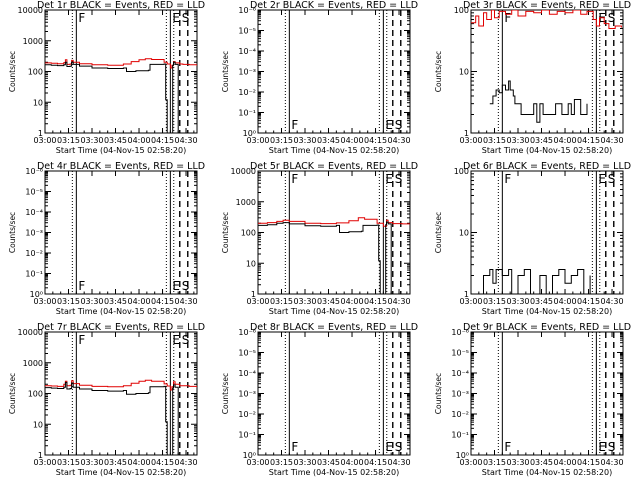 The image size is (640, 485). What do you see at coordinates (249, 133) in the screenshot?
I see `y-tick-label: 10⁰` at bounding box center [249, 133].